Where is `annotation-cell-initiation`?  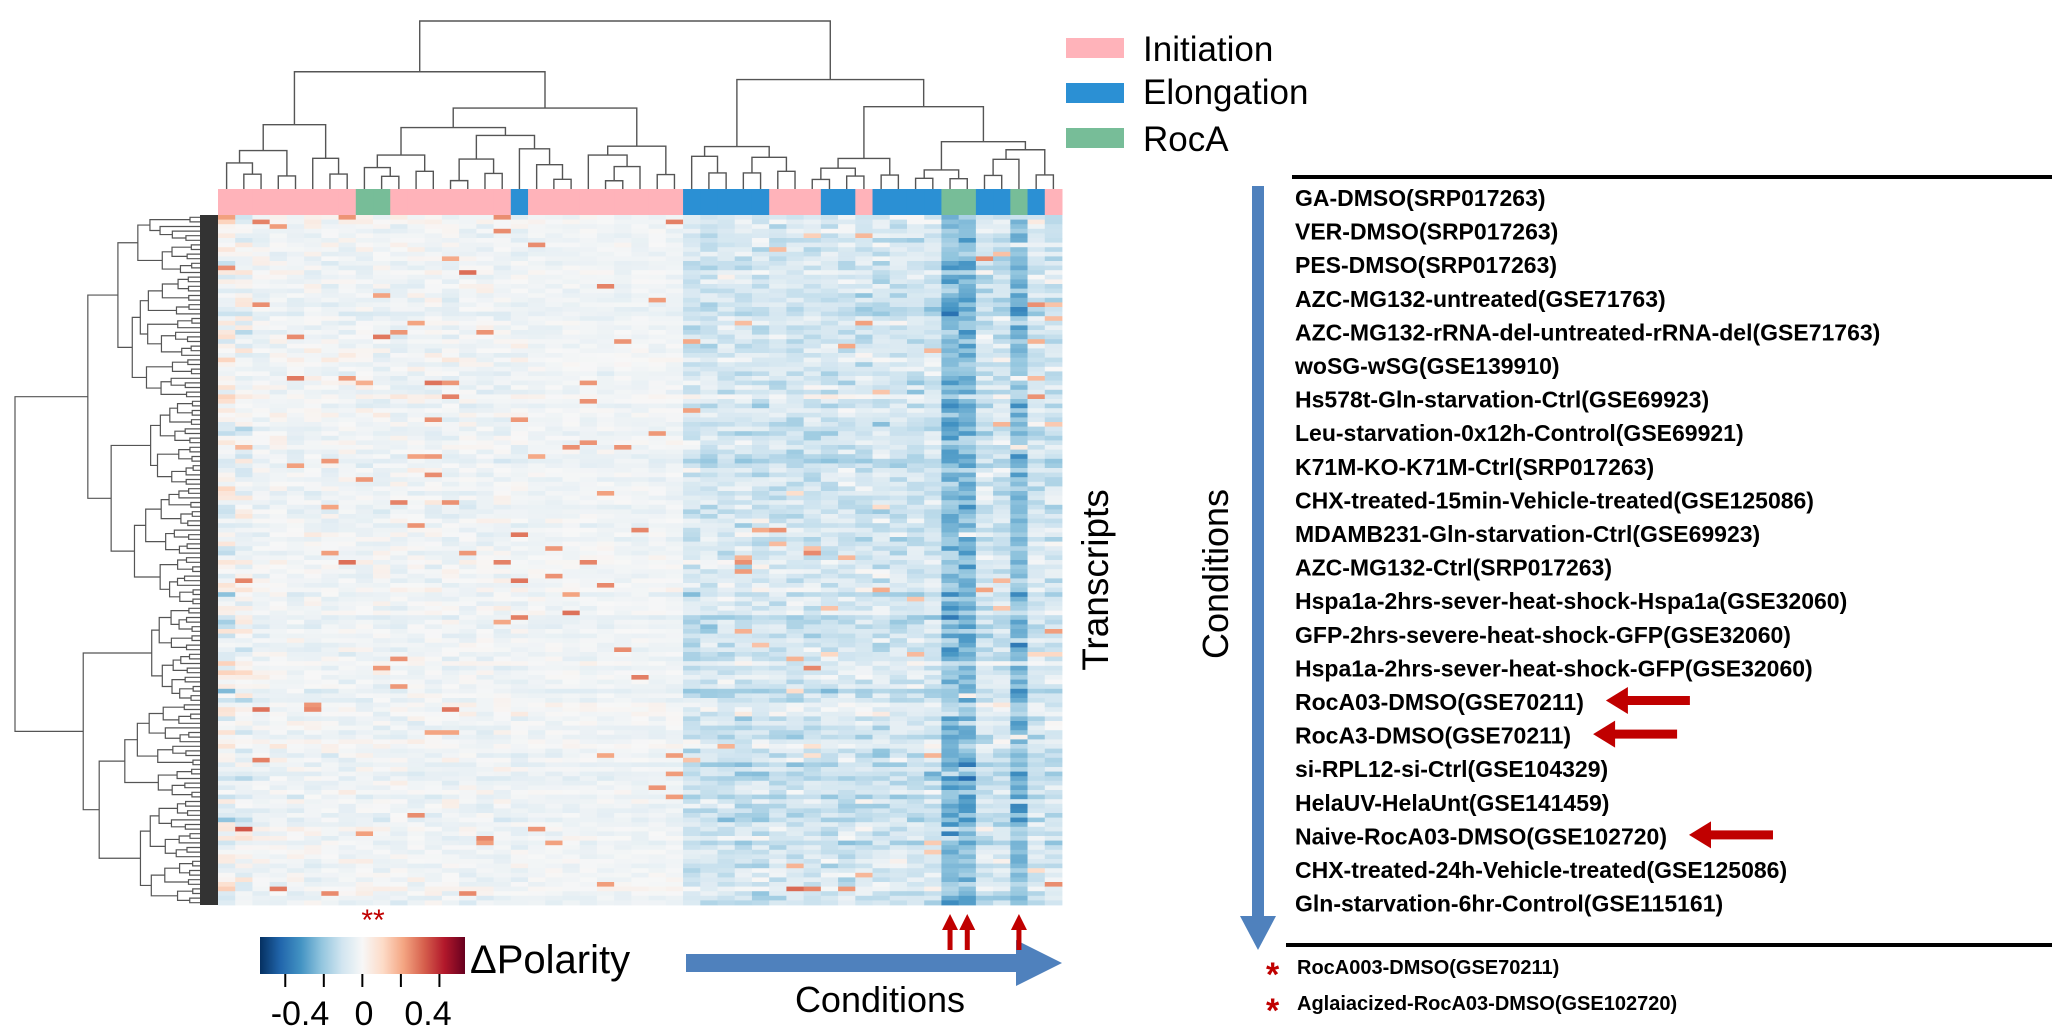 annotation-cell-initiation is located at coordinates (278, 202).